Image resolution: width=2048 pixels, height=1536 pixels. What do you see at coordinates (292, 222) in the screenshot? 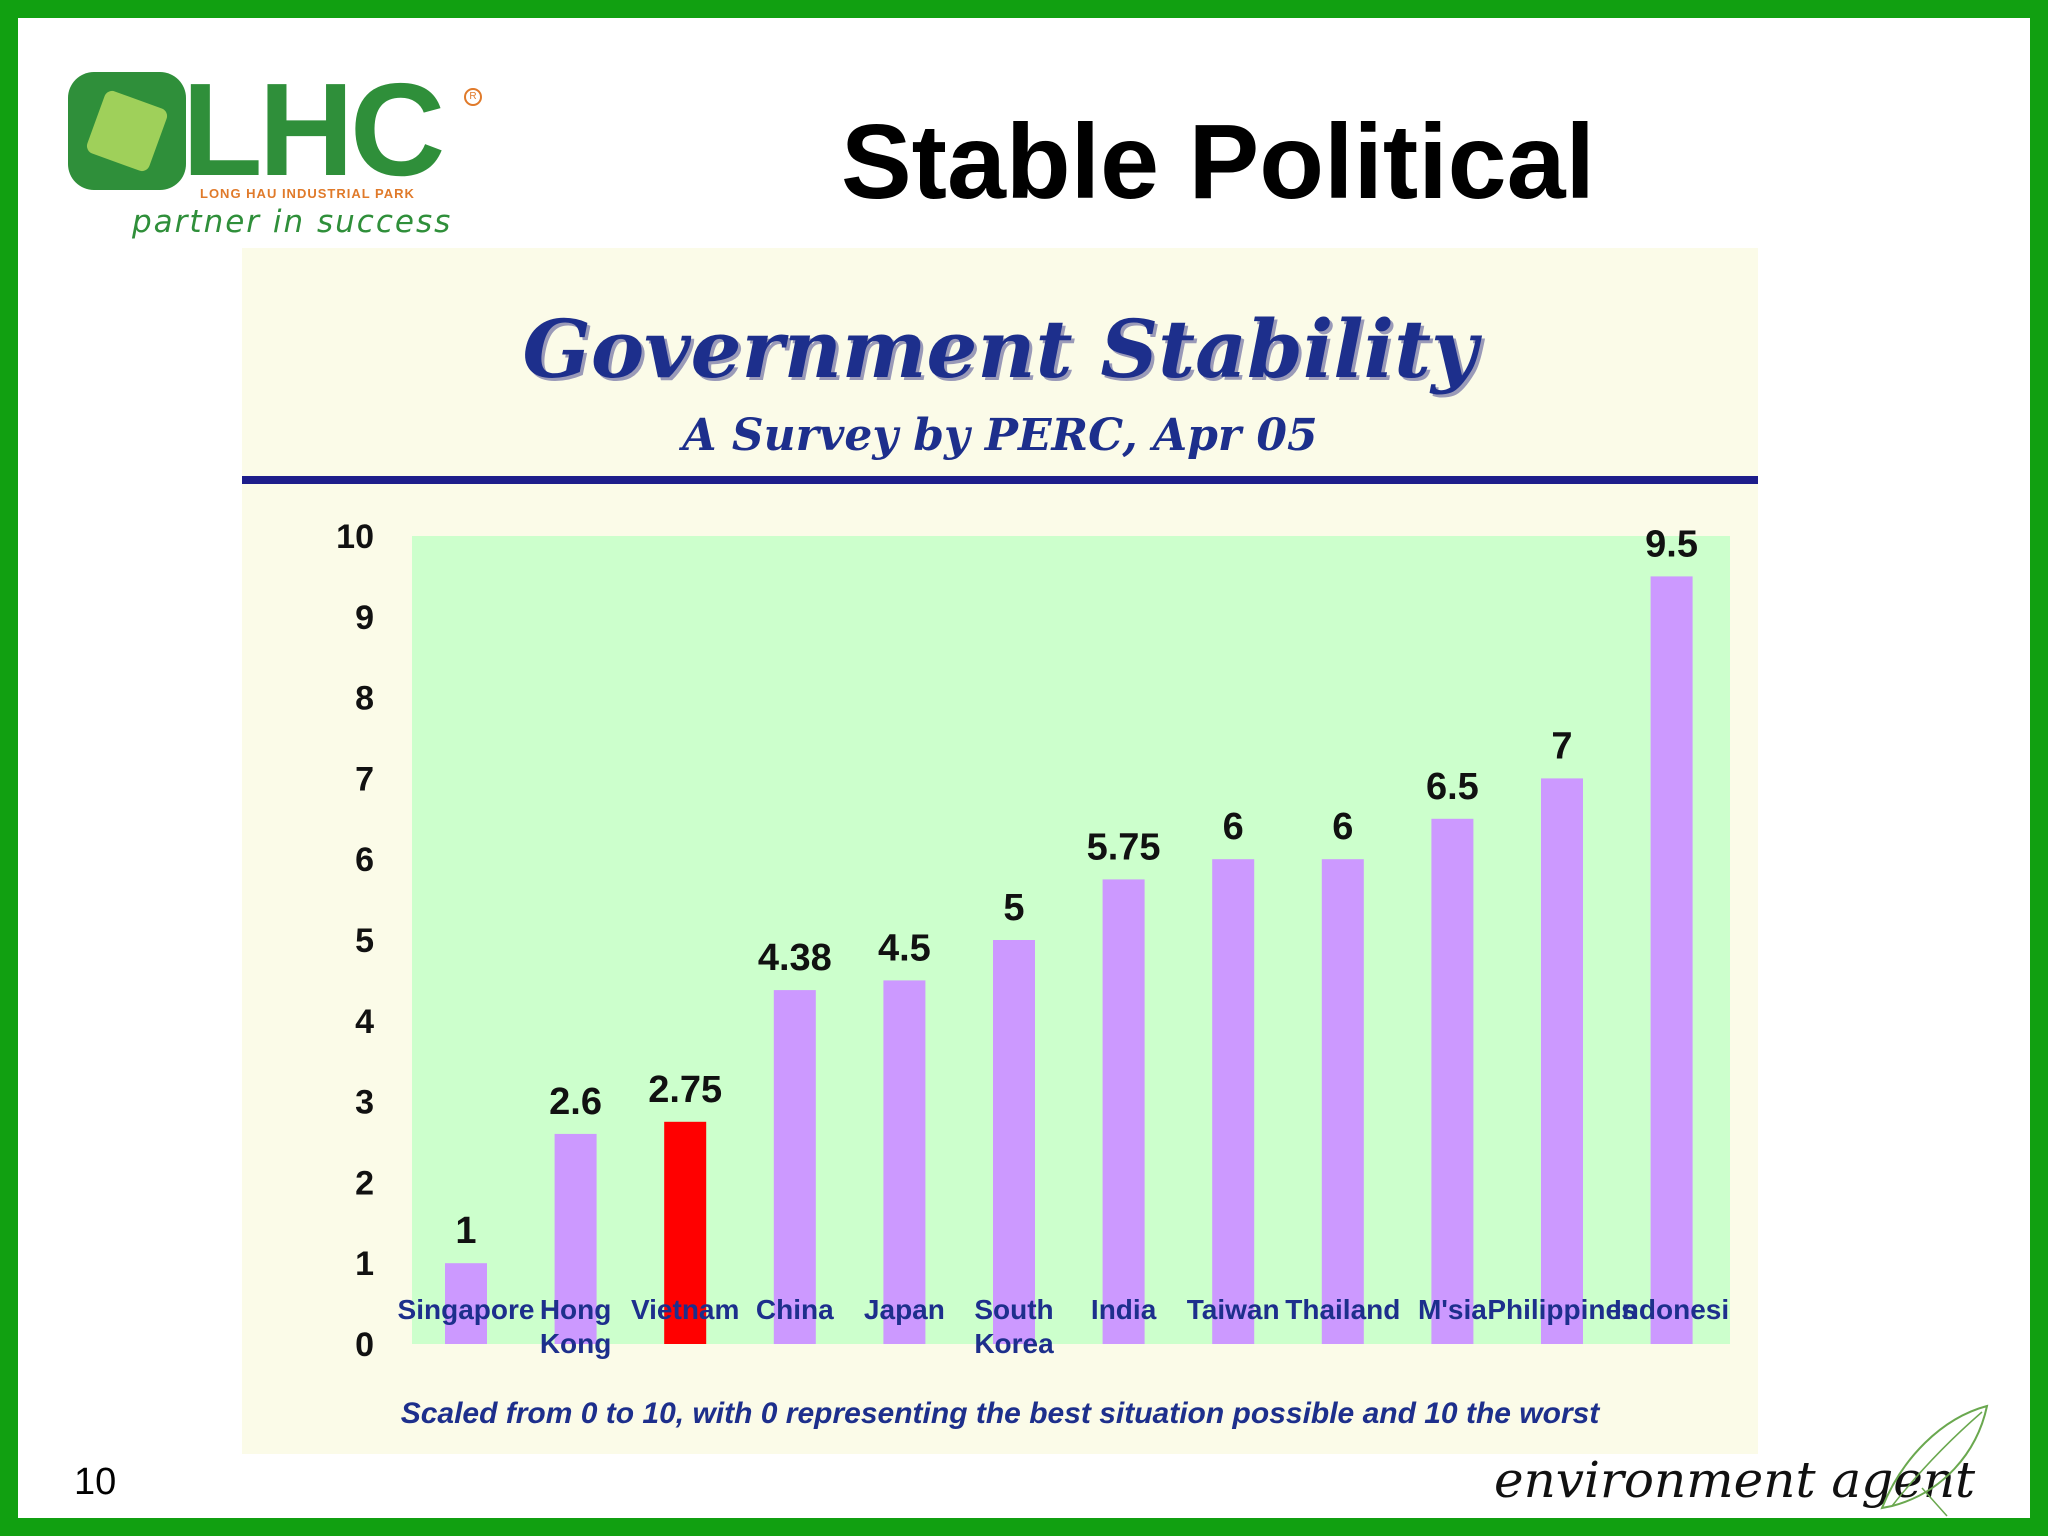
I see `logo-tagline: partner in success` at bounding box center [292, 222].